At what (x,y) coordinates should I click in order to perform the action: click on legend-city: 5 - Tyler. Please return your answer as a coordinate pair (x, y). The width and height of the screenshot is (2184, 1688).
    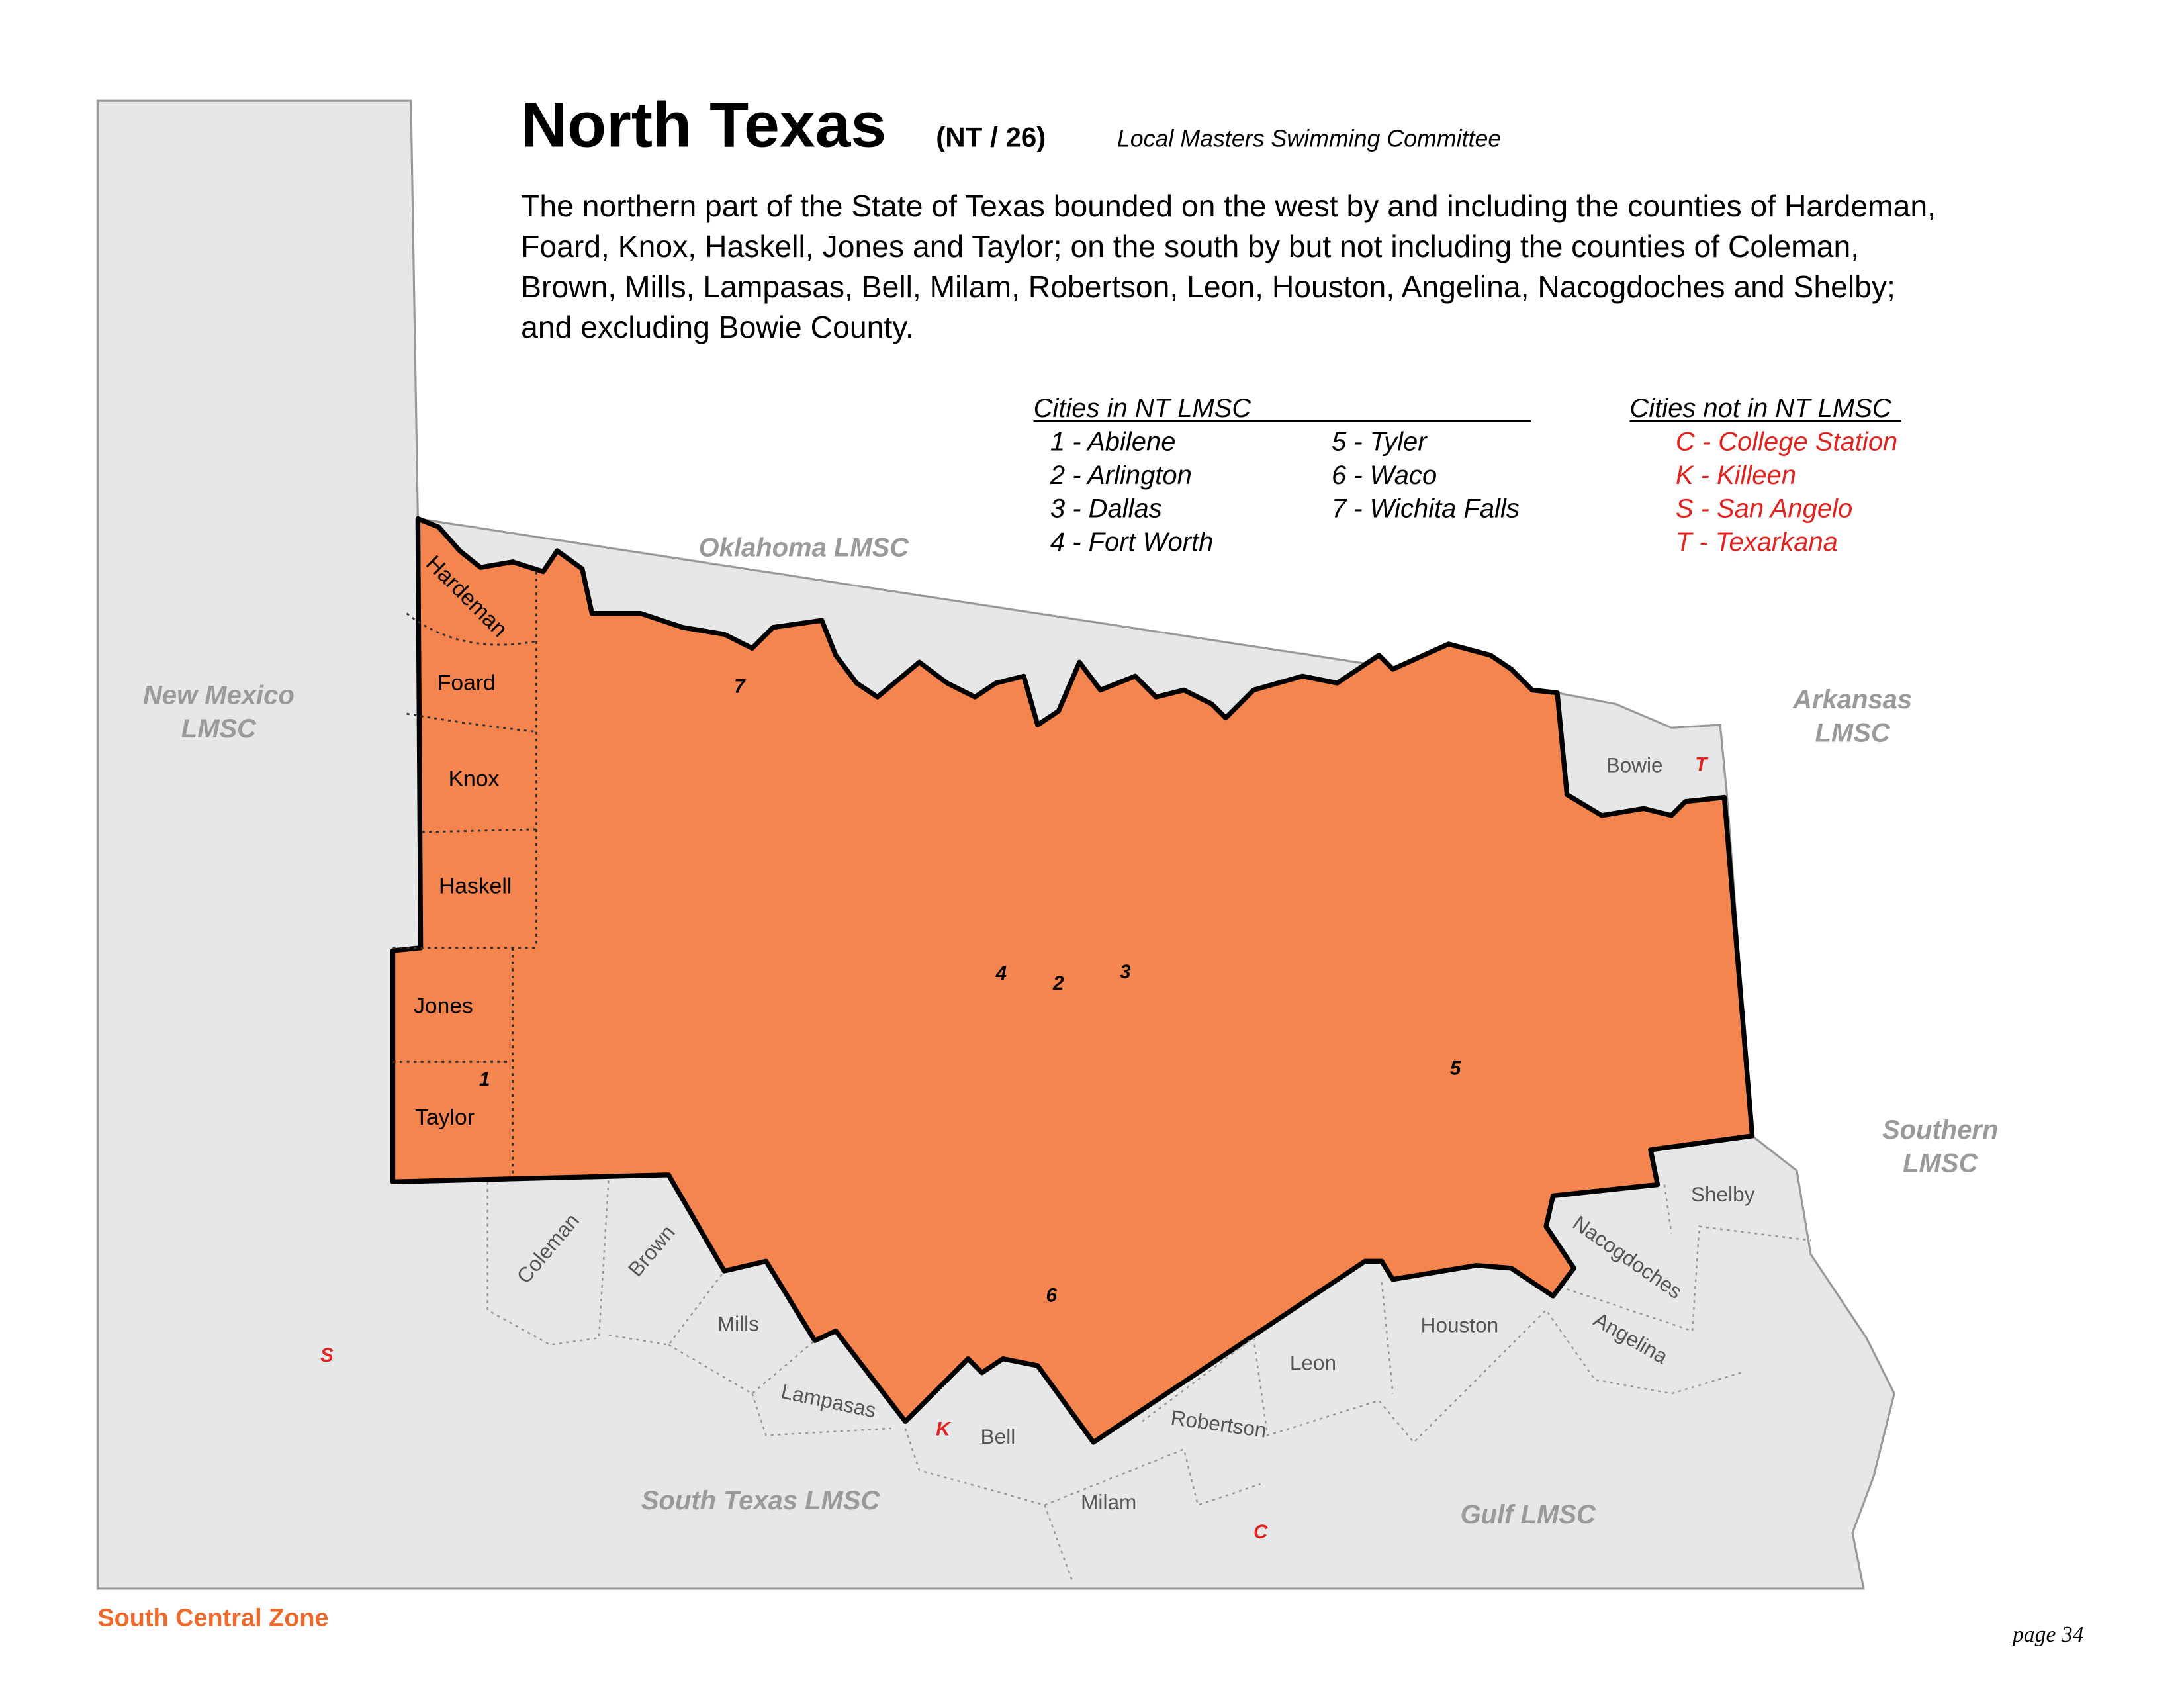
    Looking at the image, I should click on (1380, 441).